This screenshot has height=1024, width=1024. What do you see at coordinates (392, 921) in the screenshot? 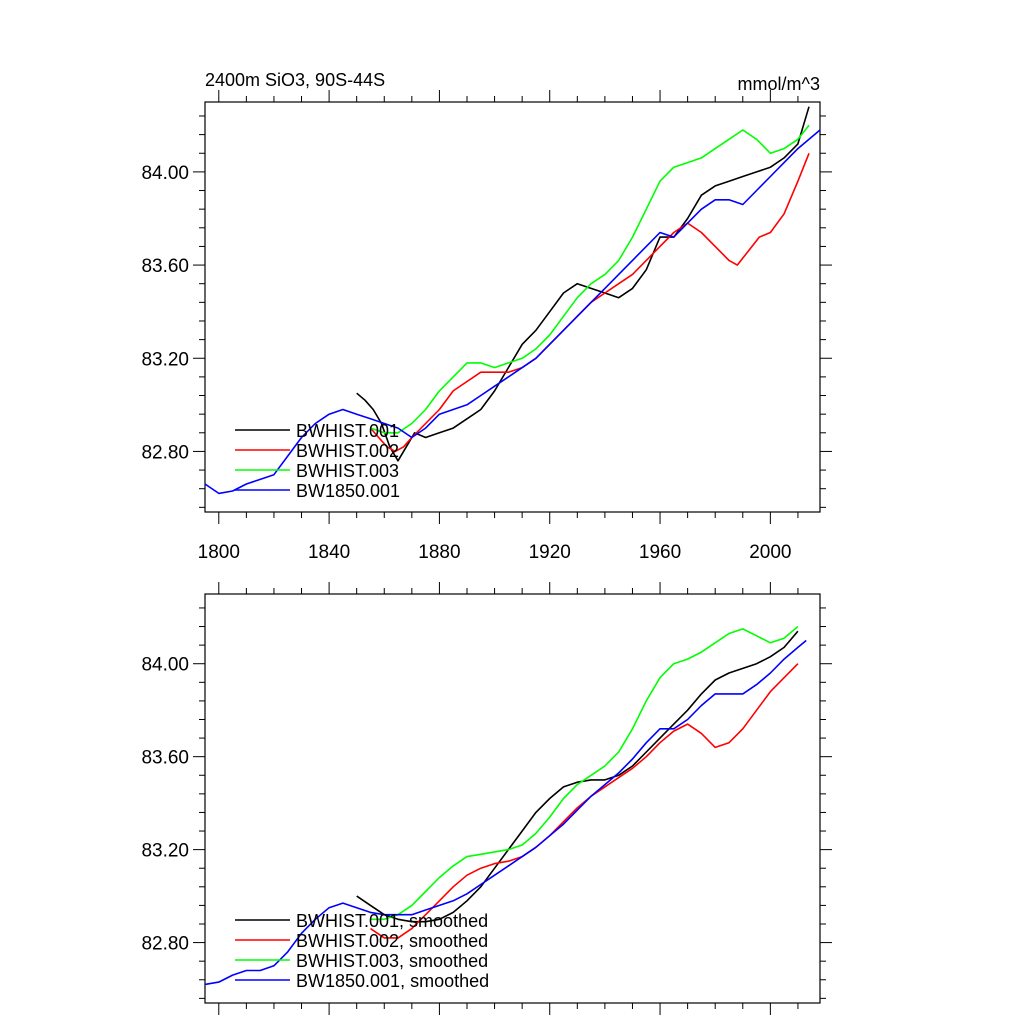
I see `legend-label: BWHIST.001, smoothed` at bounding box center [392, 921].